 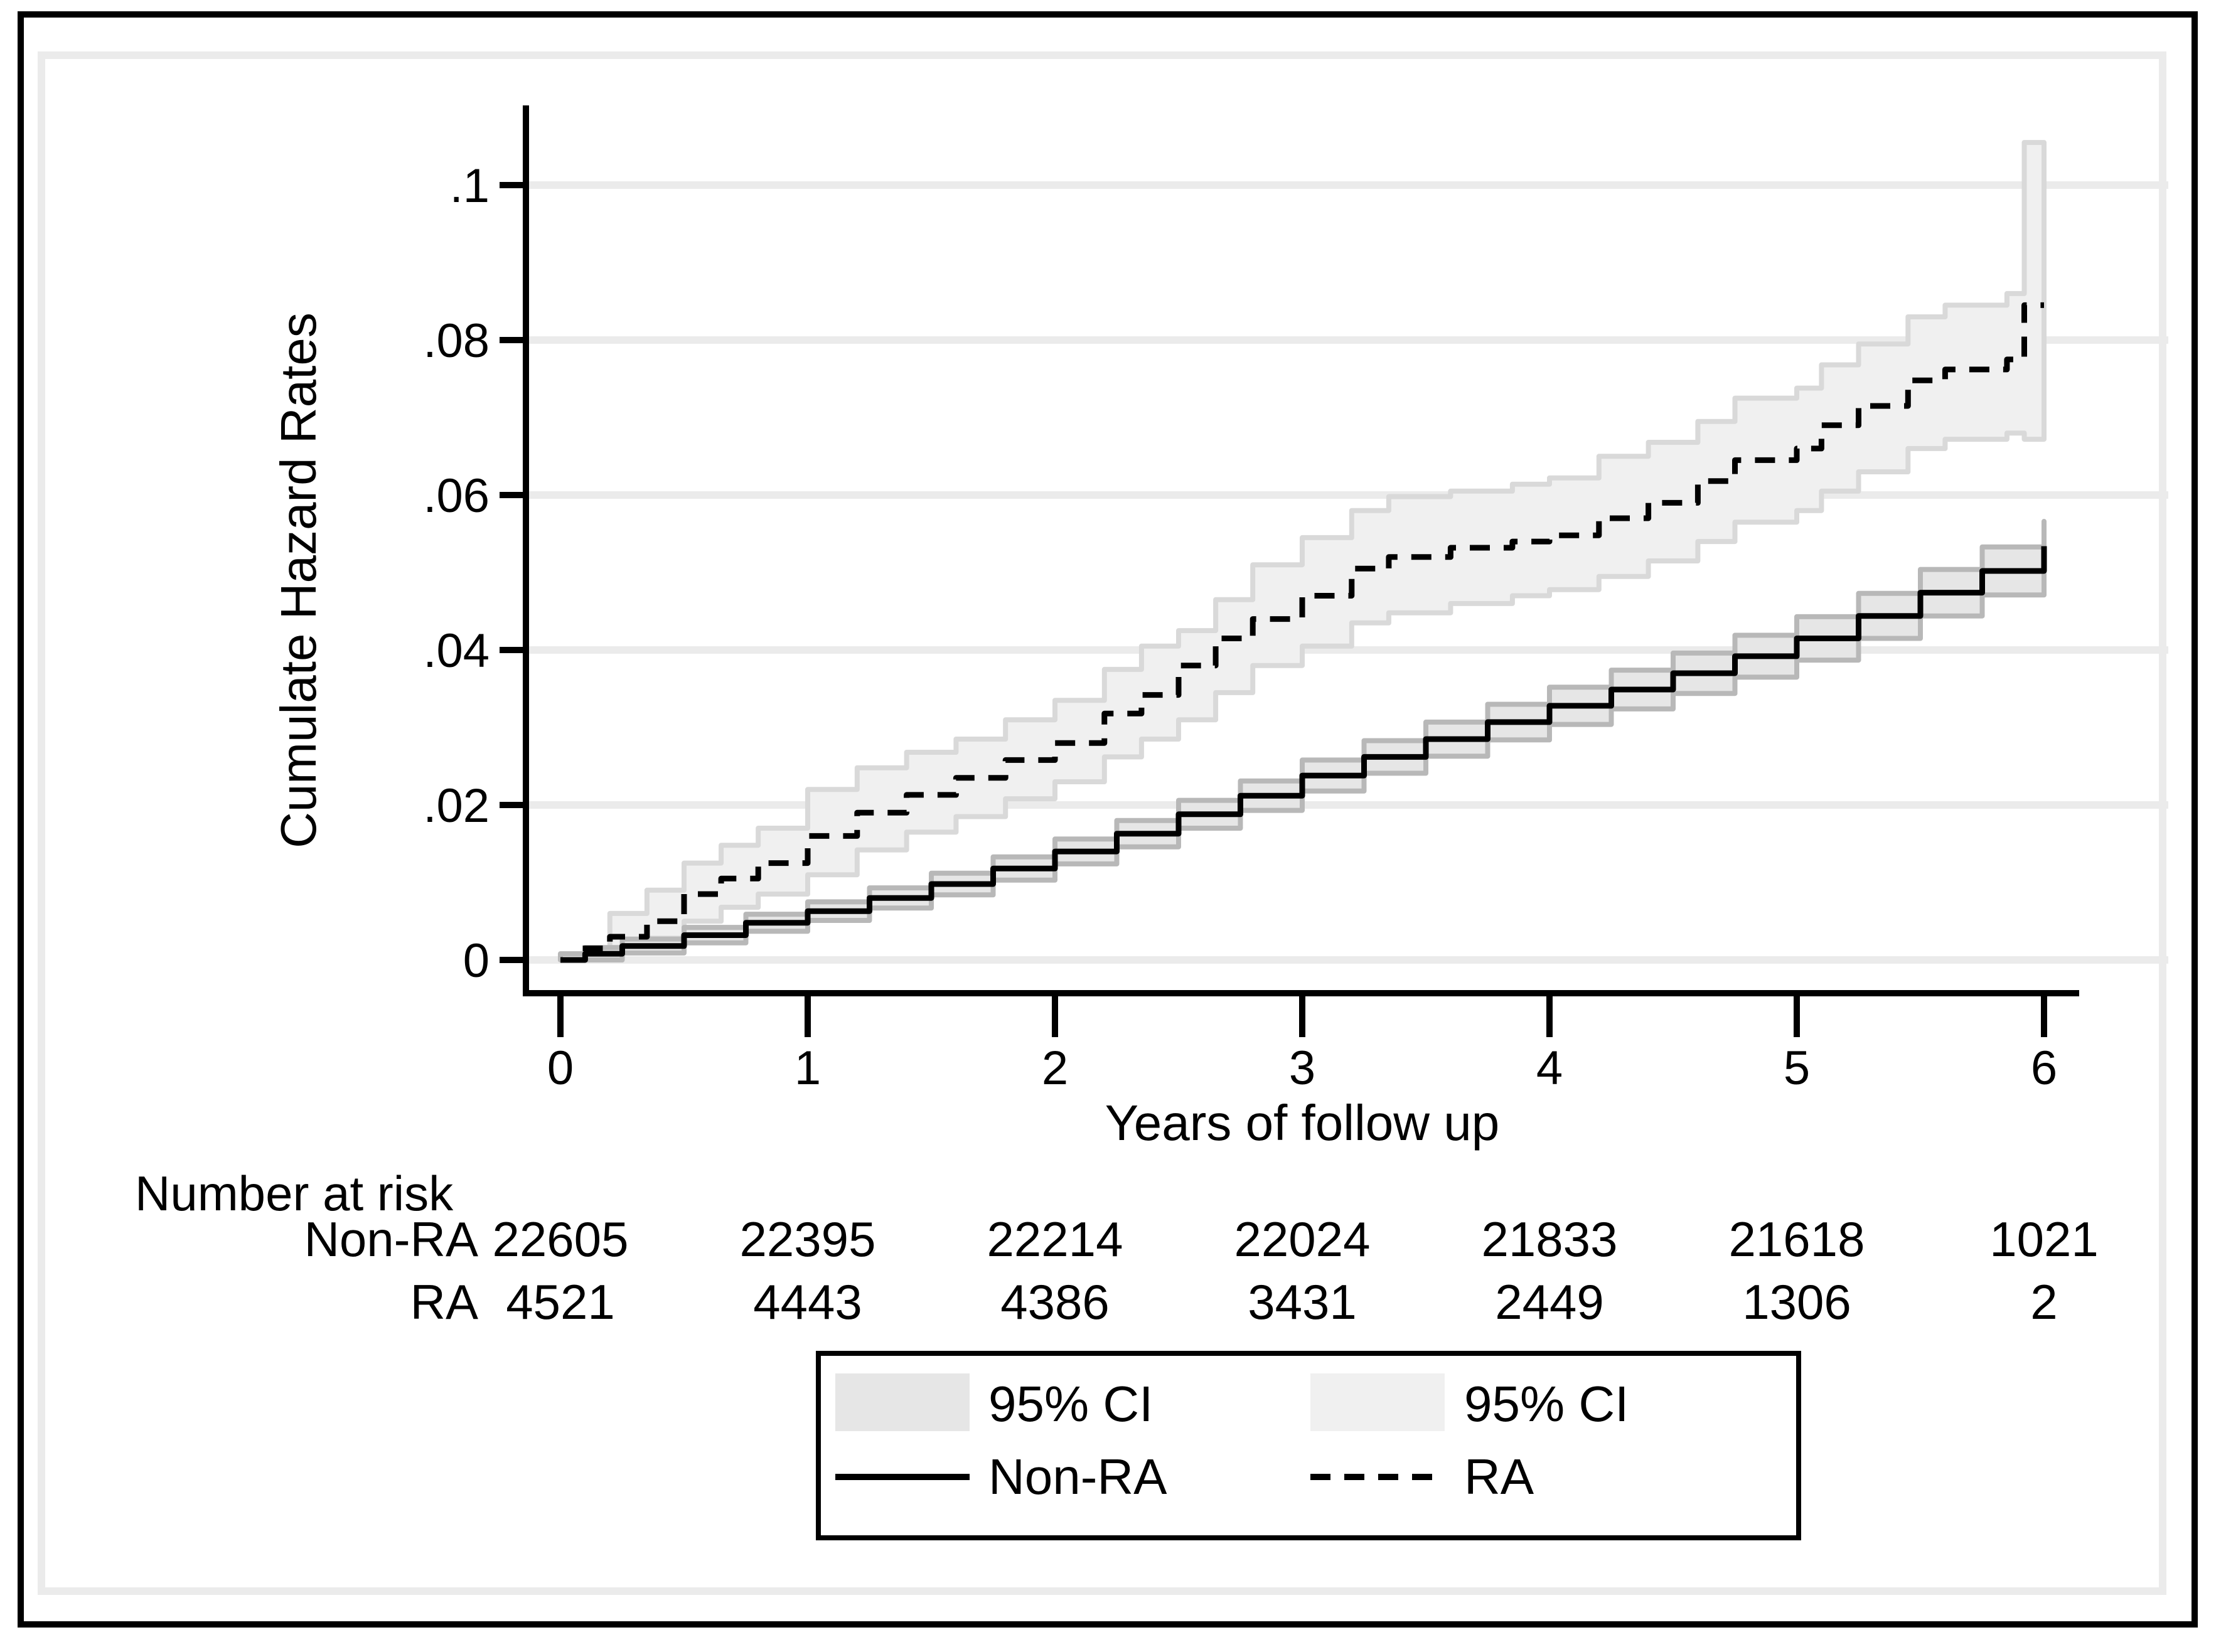 What do you see at coordinates (1302, 1123) in the screenshot?
I see `x-axis-title: Years of follow up` at bounding box center [1302, 1123].